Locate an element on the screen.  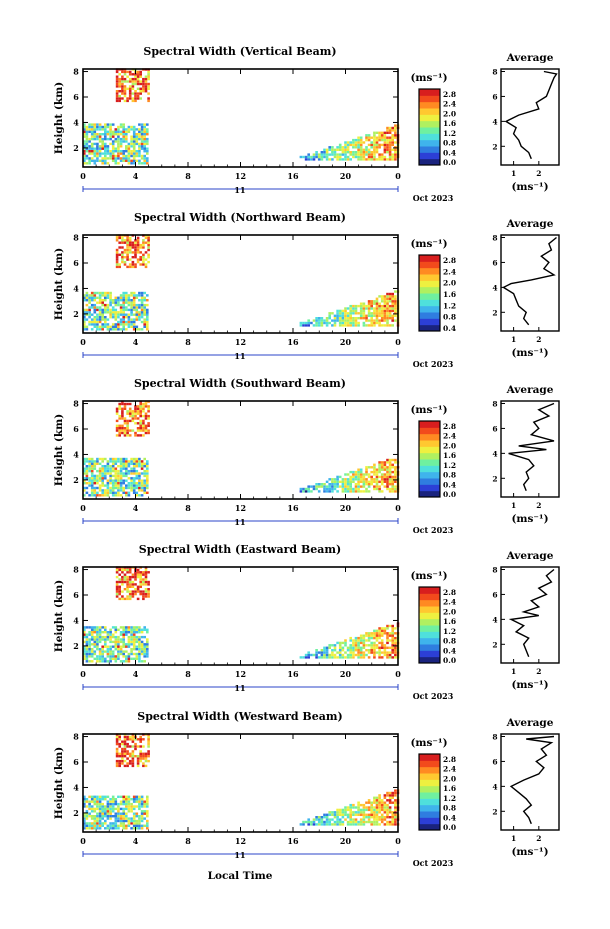
colorbar-tick-label: 2.8 is located at coordinates (449, 260).